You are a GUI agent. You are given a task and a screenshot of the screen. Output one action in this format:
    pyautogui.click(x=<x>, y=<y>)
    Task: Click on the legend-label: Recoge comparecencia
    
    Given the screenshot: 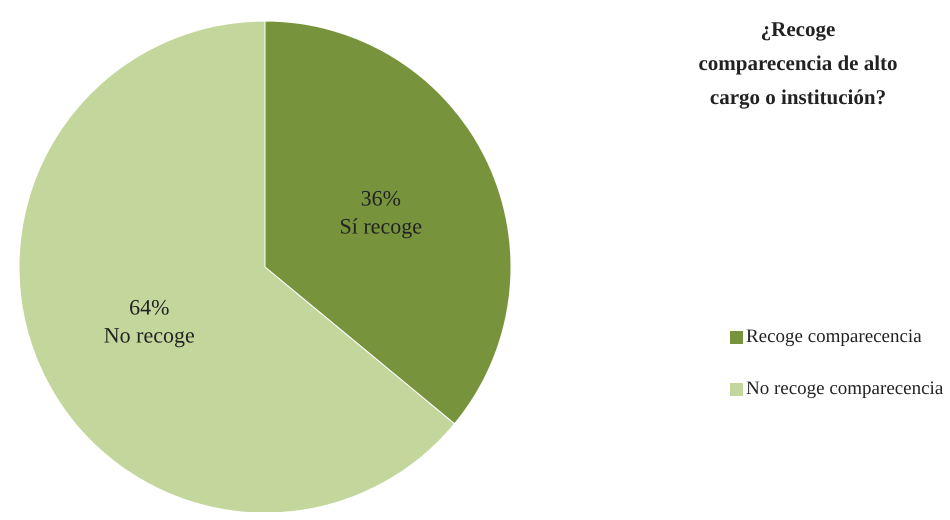 What is the action you would take?
    pyautogui.click(x=834, y=337)
    